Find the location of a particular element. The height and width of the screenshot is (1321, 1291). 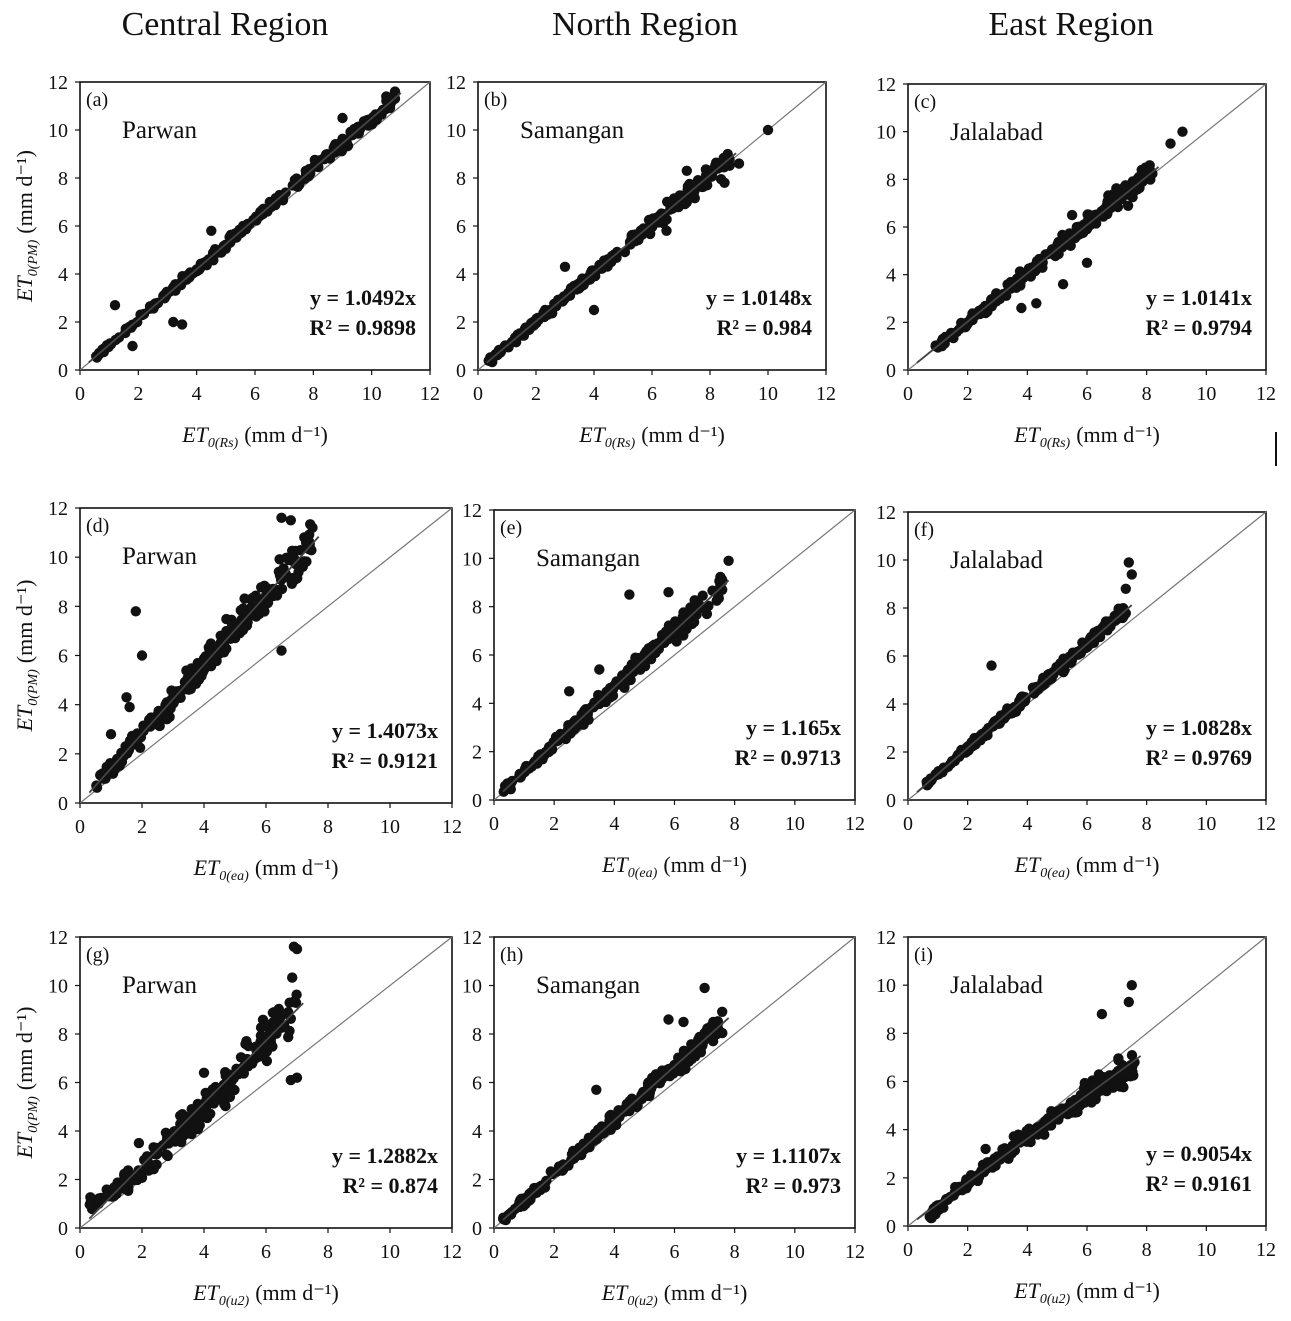

y-tick-label: 12 is located at coordinates (58, 83).